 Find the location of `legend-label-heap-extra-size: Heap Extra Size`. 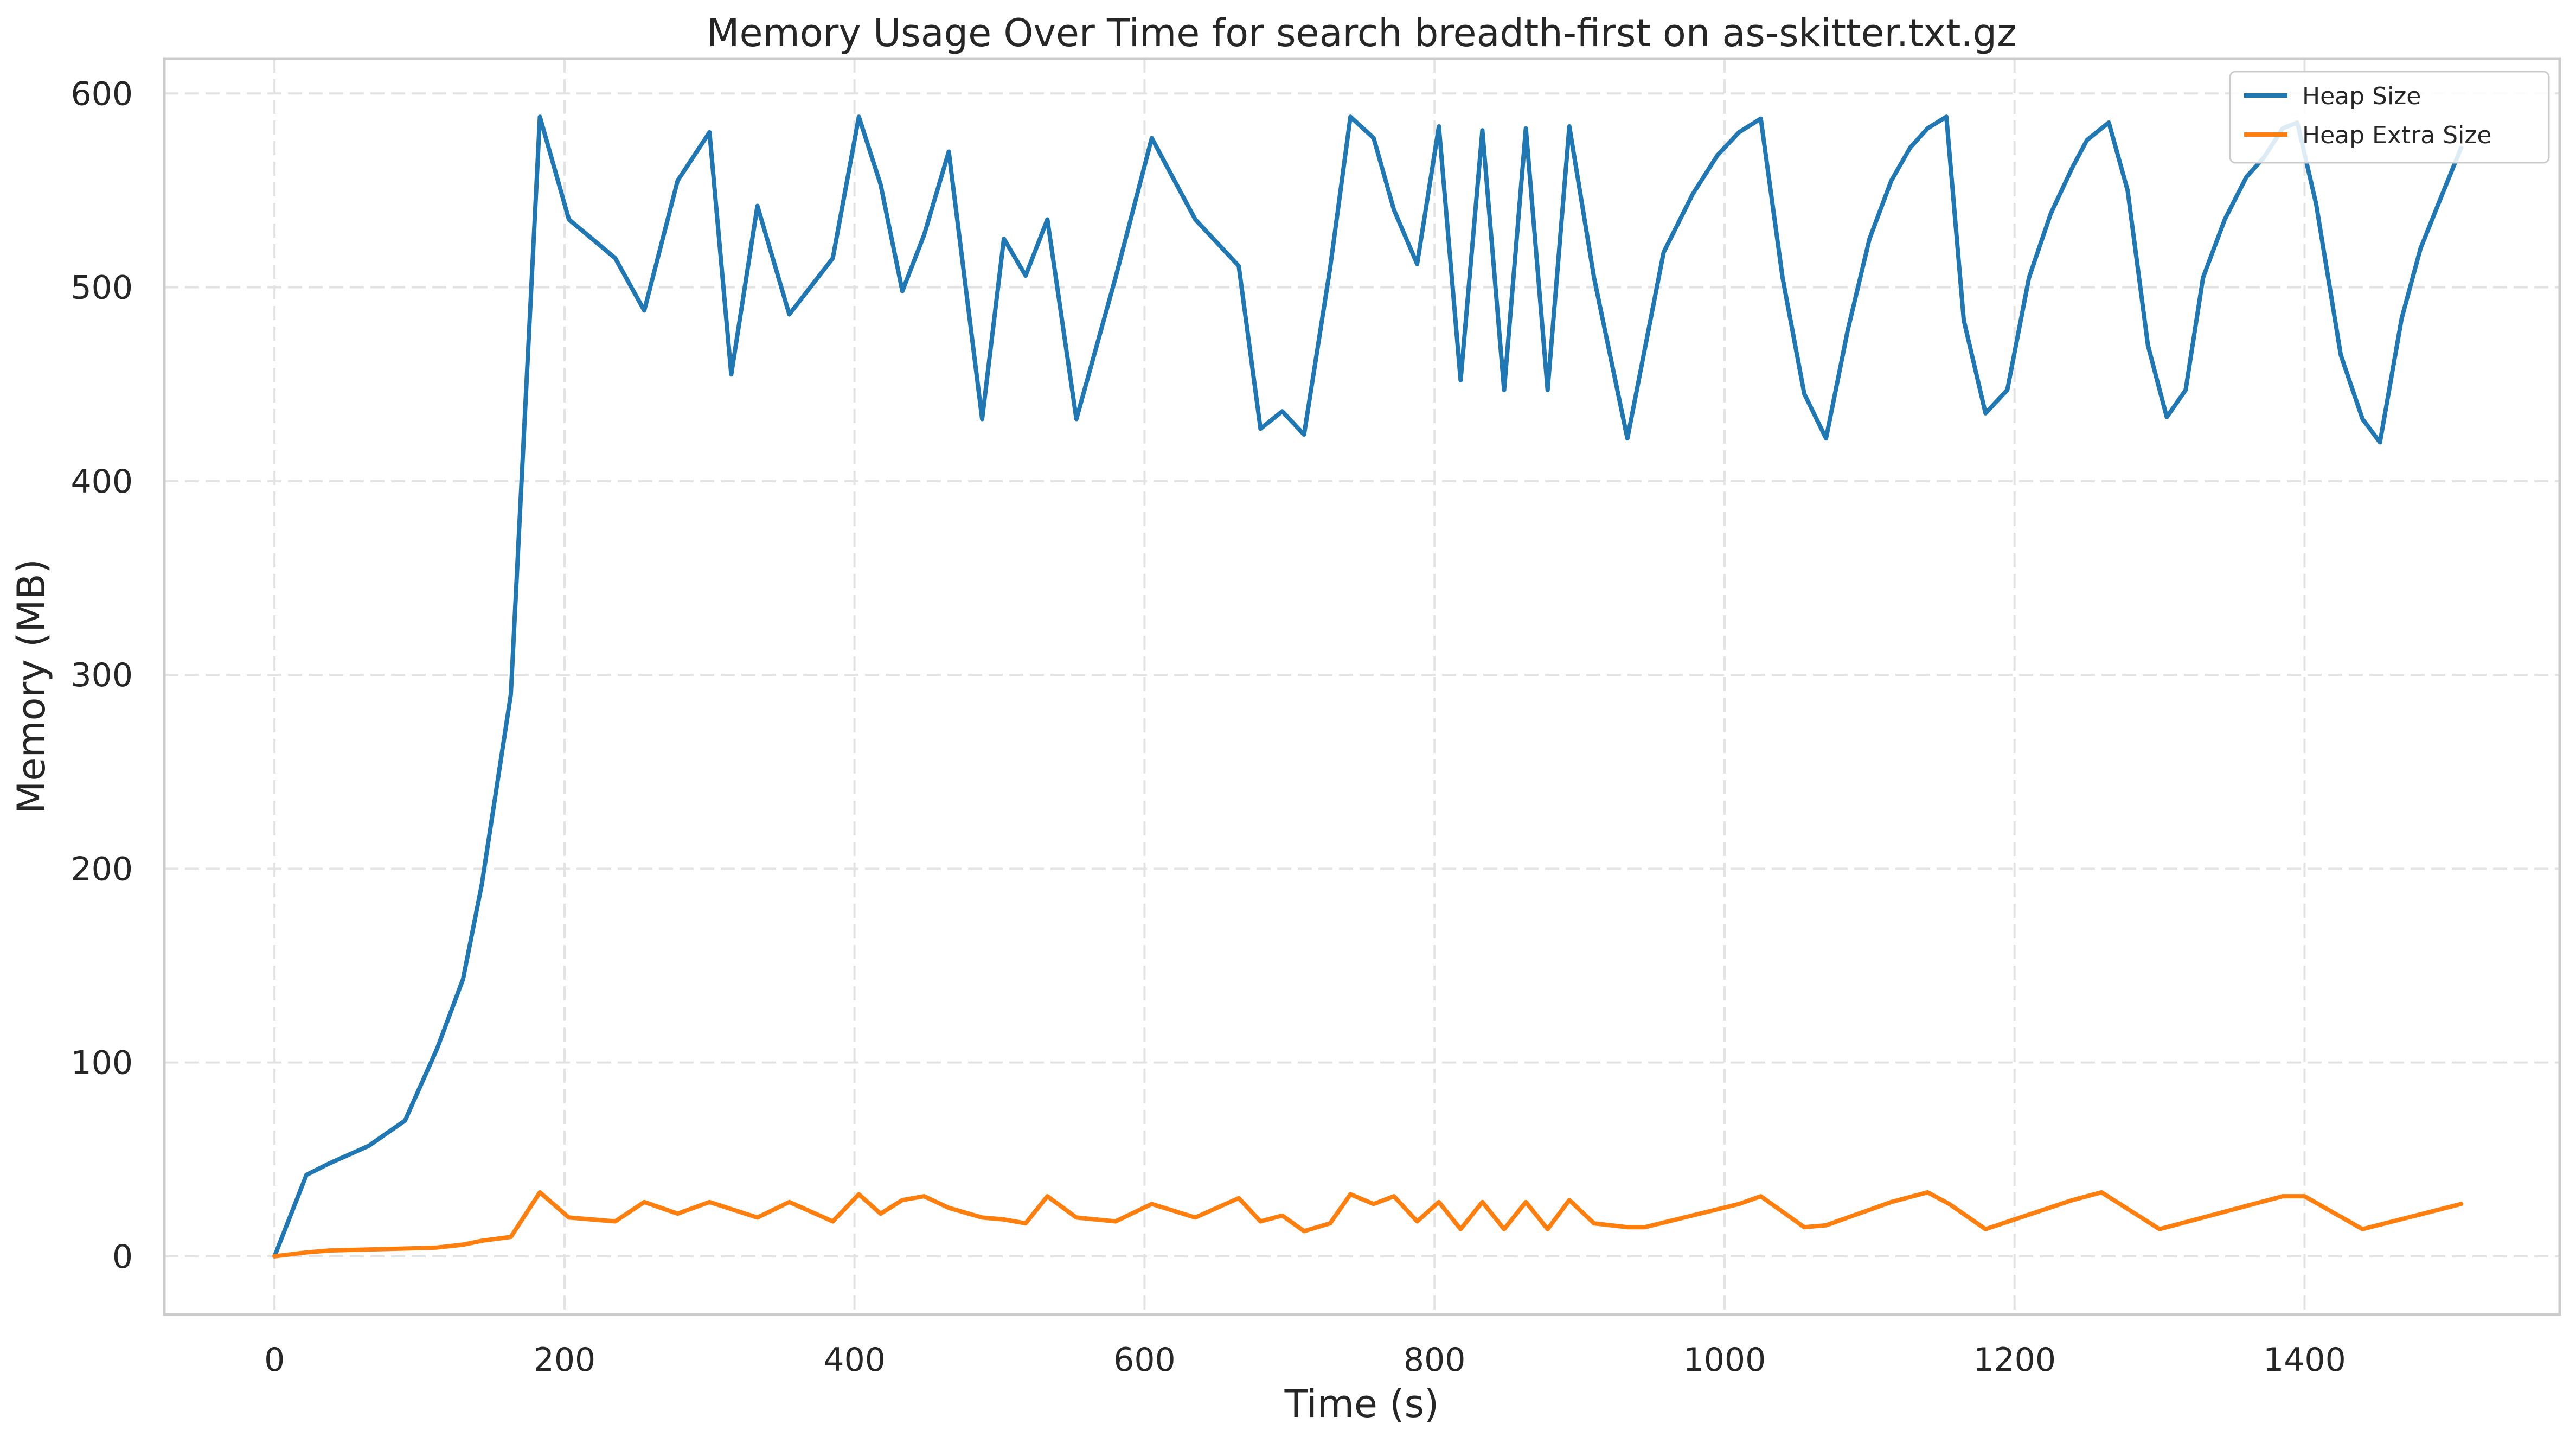

legend-label-heap-extra-size: Heap Extra Size is located at coordinates (2397, 135).